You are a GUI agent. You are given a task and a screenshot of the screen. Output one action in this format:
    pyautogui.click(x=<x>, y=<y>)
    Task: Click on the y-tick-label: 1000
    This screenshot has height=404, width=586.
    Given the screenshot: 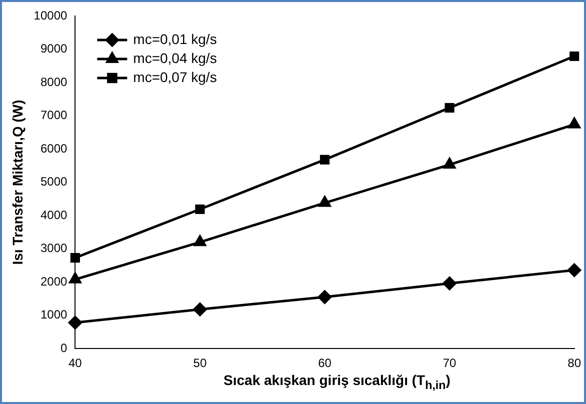 What is the action you would take?
    pyautogui.click(x=54, y=315)
    